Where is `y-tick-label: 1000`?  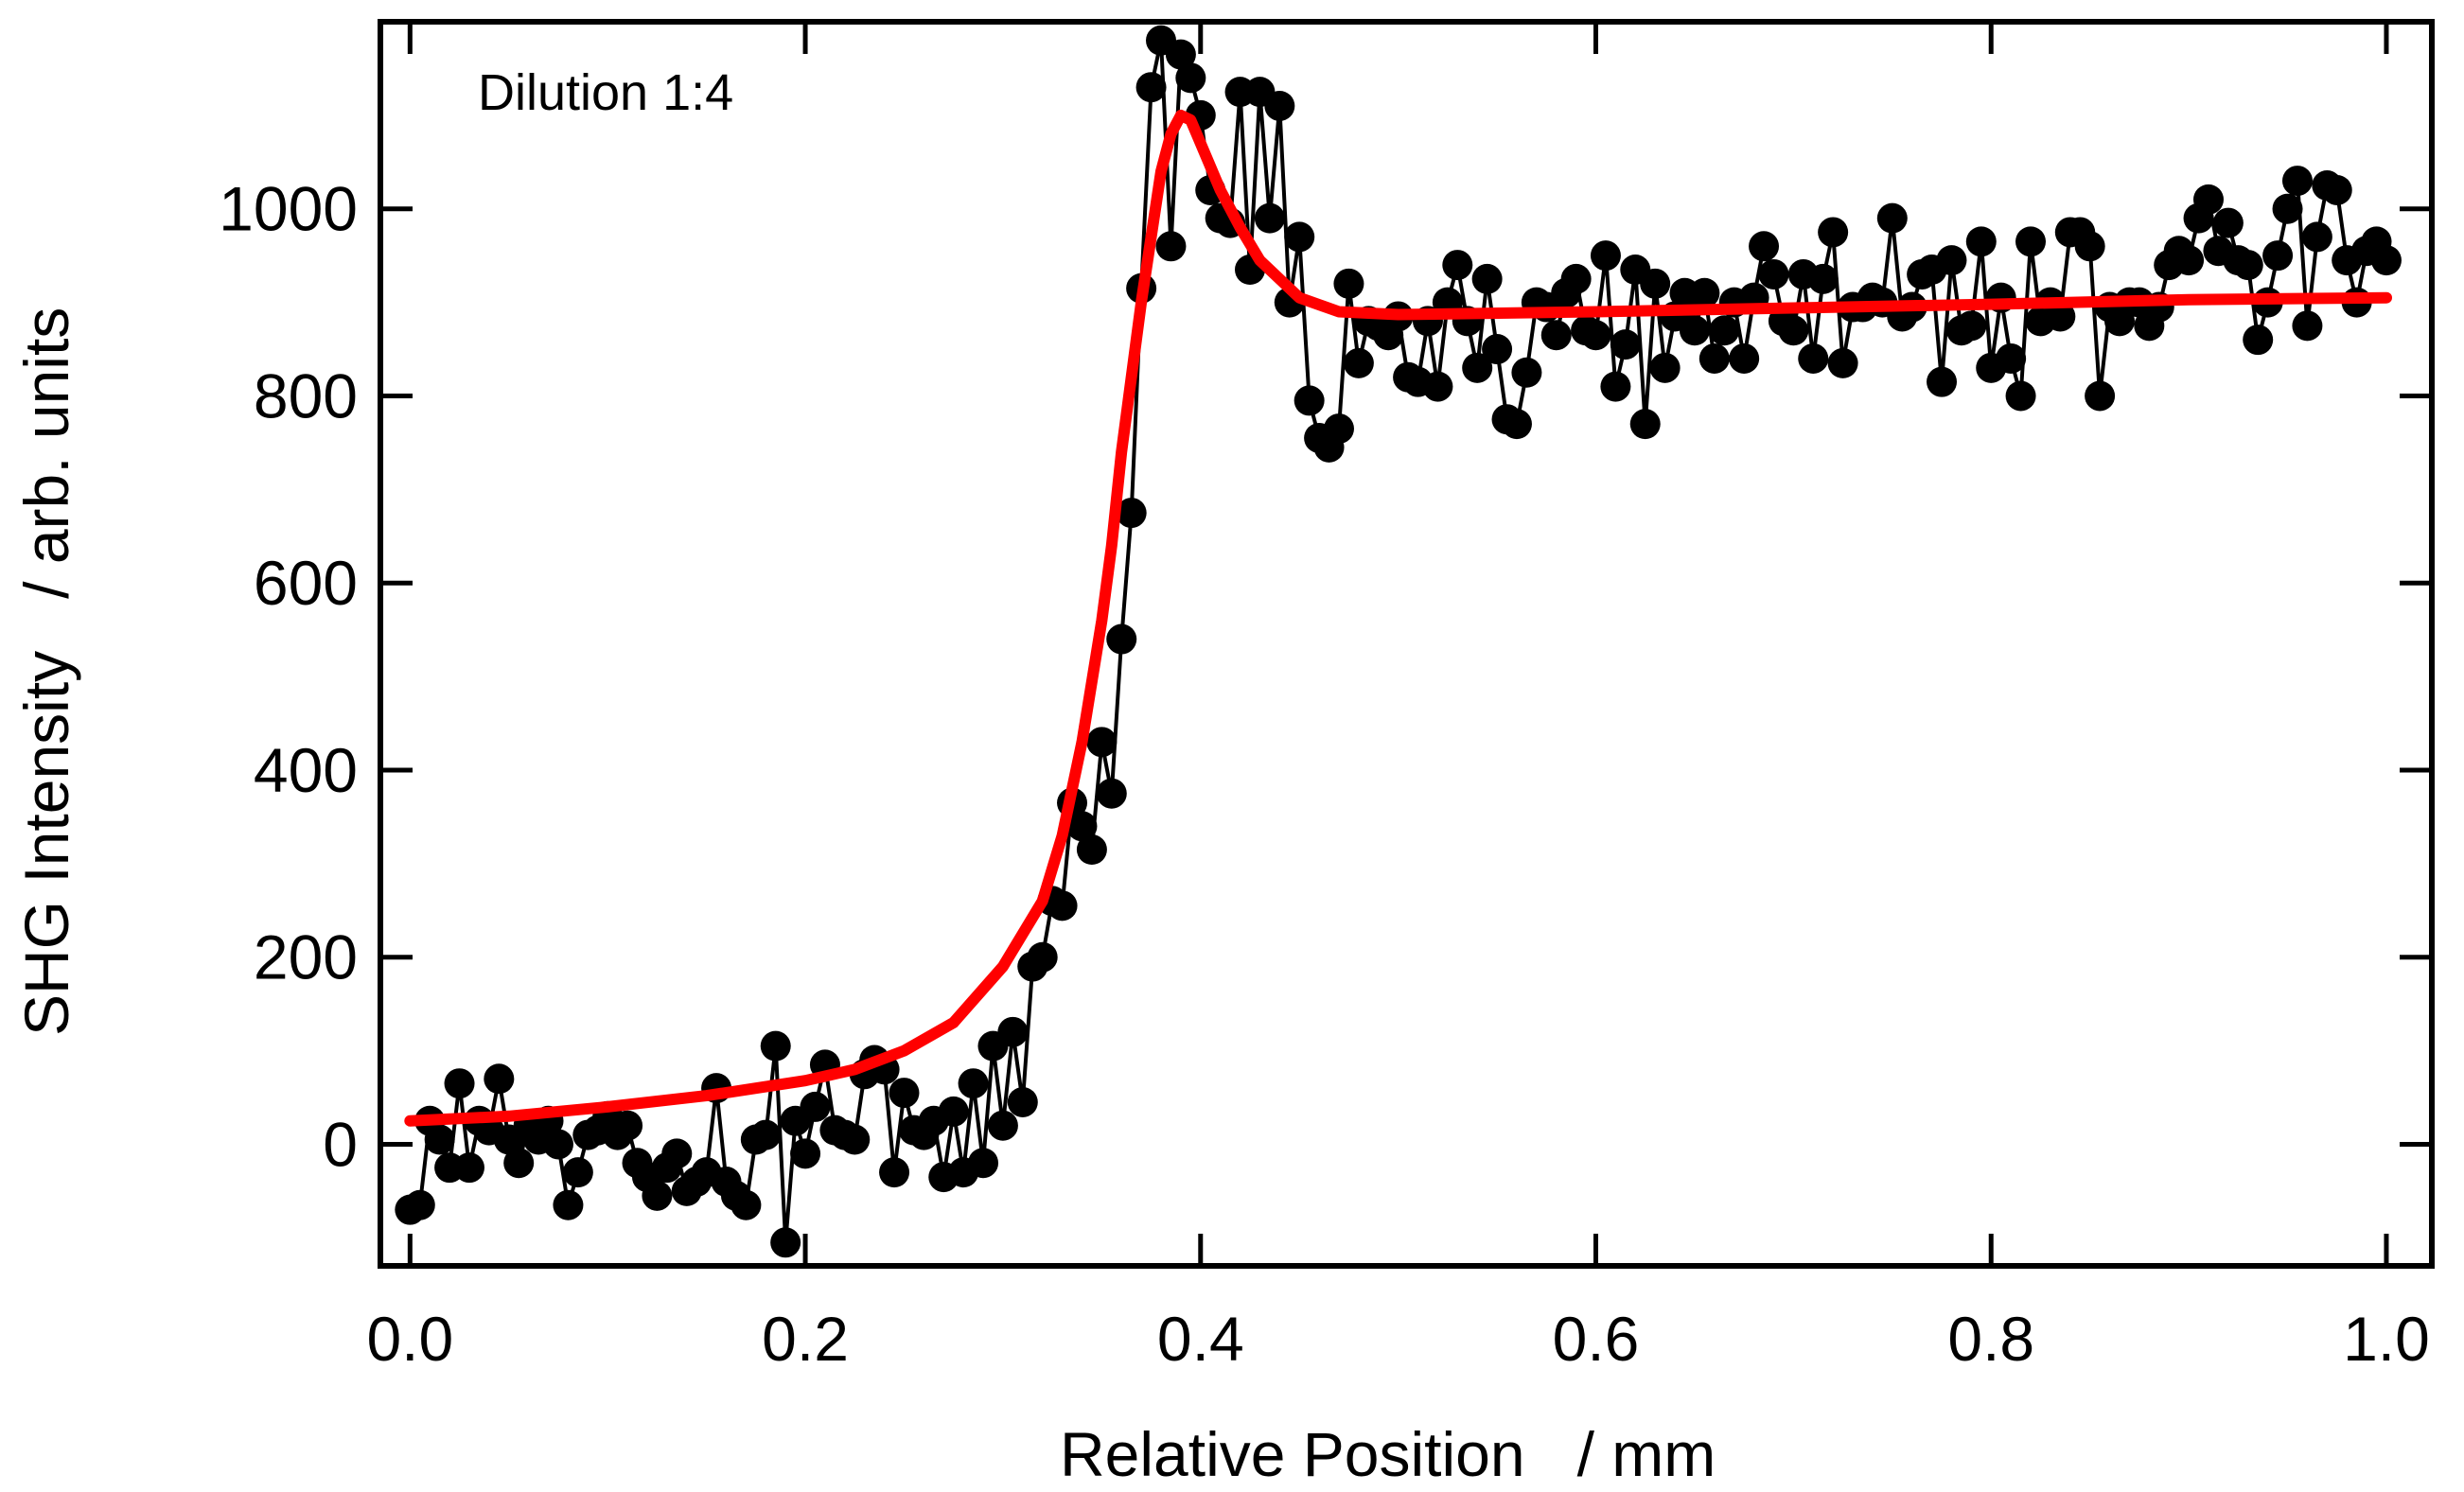 y-tick-label: 1000 is located at coordinates (289, 209).